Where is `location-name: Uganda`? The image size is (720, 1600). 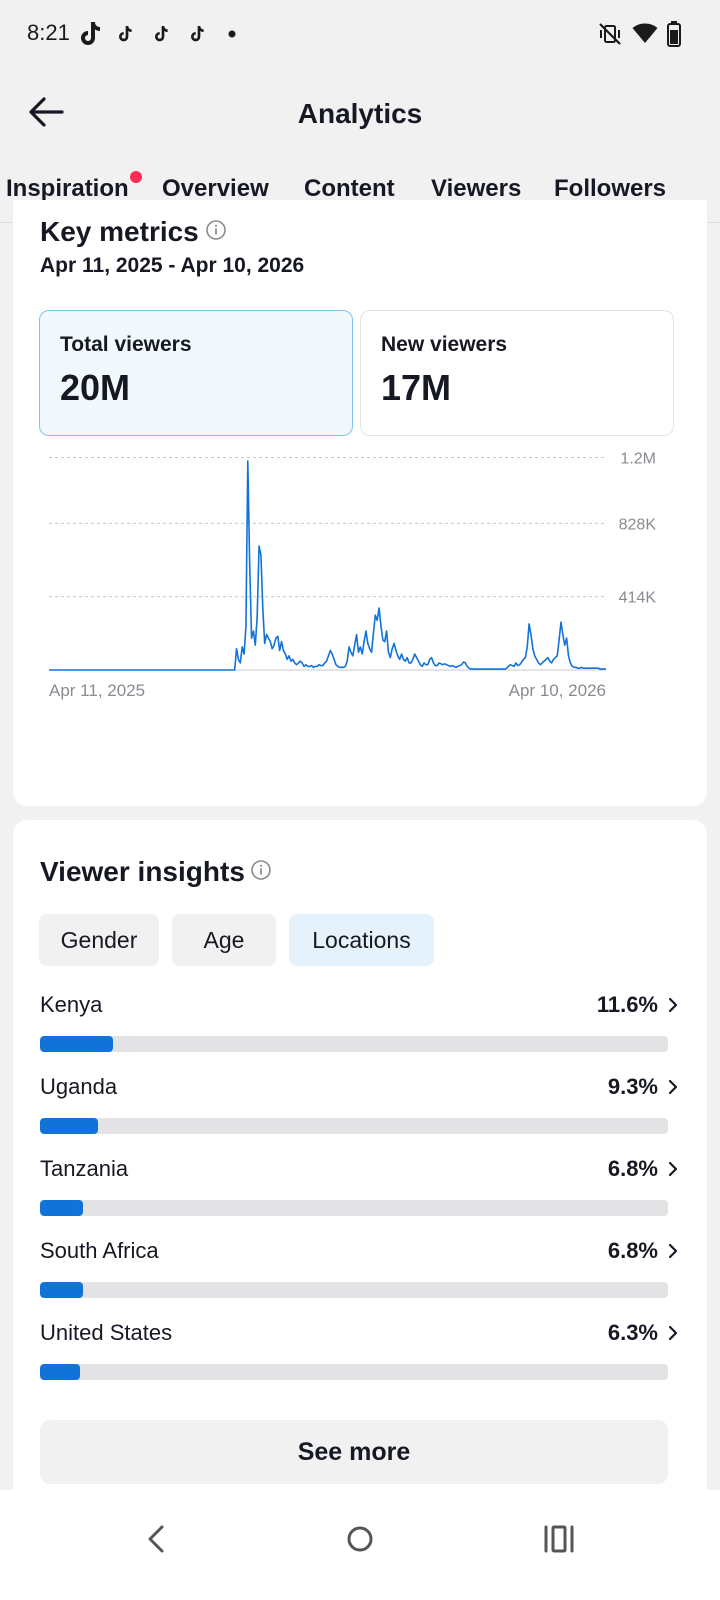 location-name: Uganda is located at coordinates (79, 1086).